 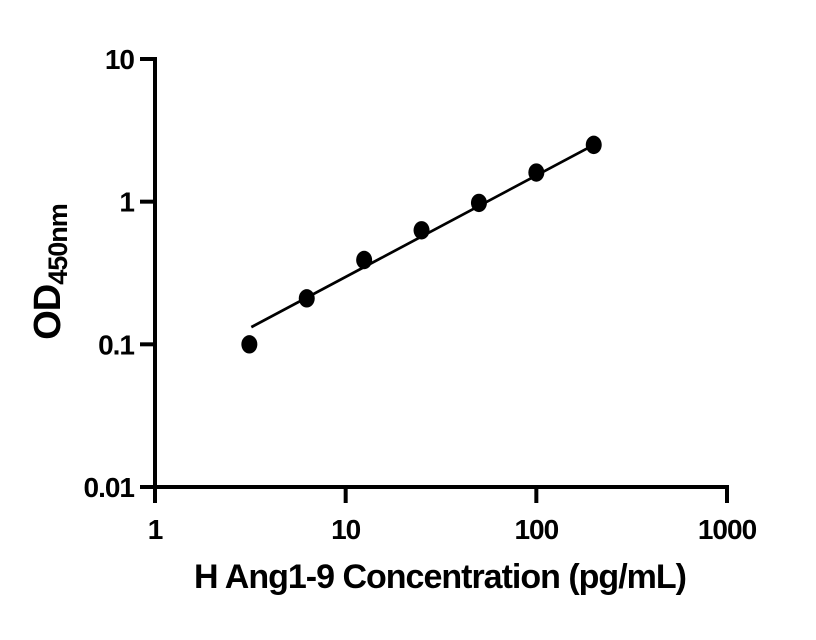 What do you see at coordinates (120, 59) in the screenshot?
I see `y-tick-label-10: 10` at bounding box center [120, 59].